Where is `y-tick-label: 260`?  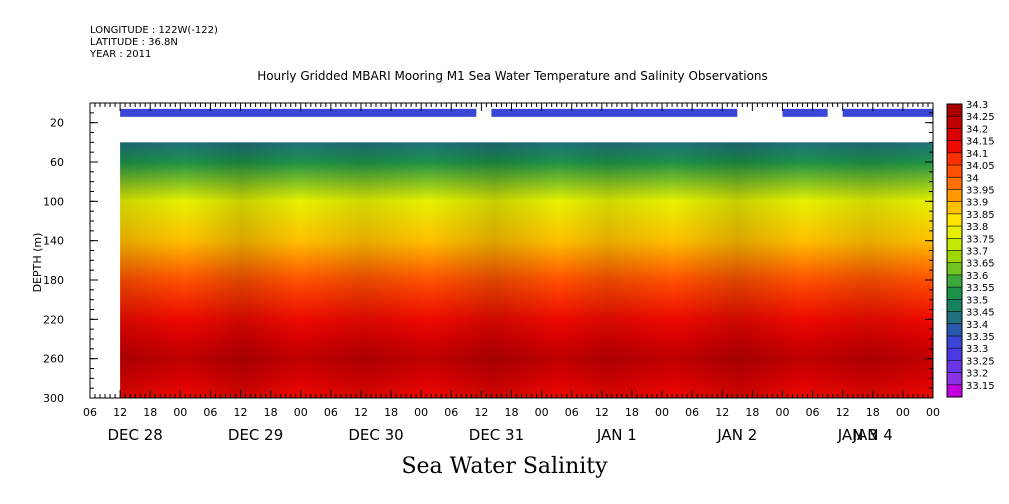 y-tick-label: 260 is located at coordinates (53, 359).